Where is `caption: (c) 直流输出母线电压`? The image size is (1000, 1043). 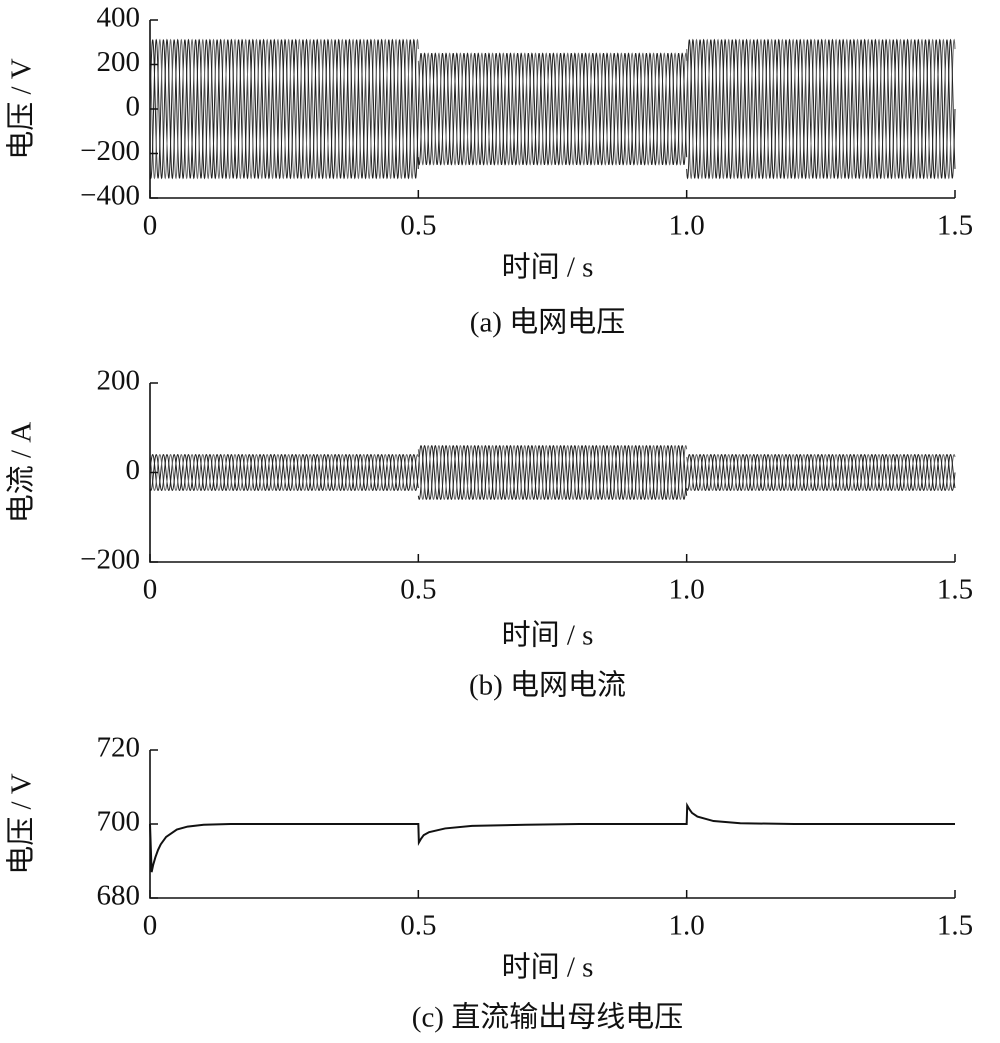
caption: (c) 直流输出母线电压 is located at coordinates (547, 1017).